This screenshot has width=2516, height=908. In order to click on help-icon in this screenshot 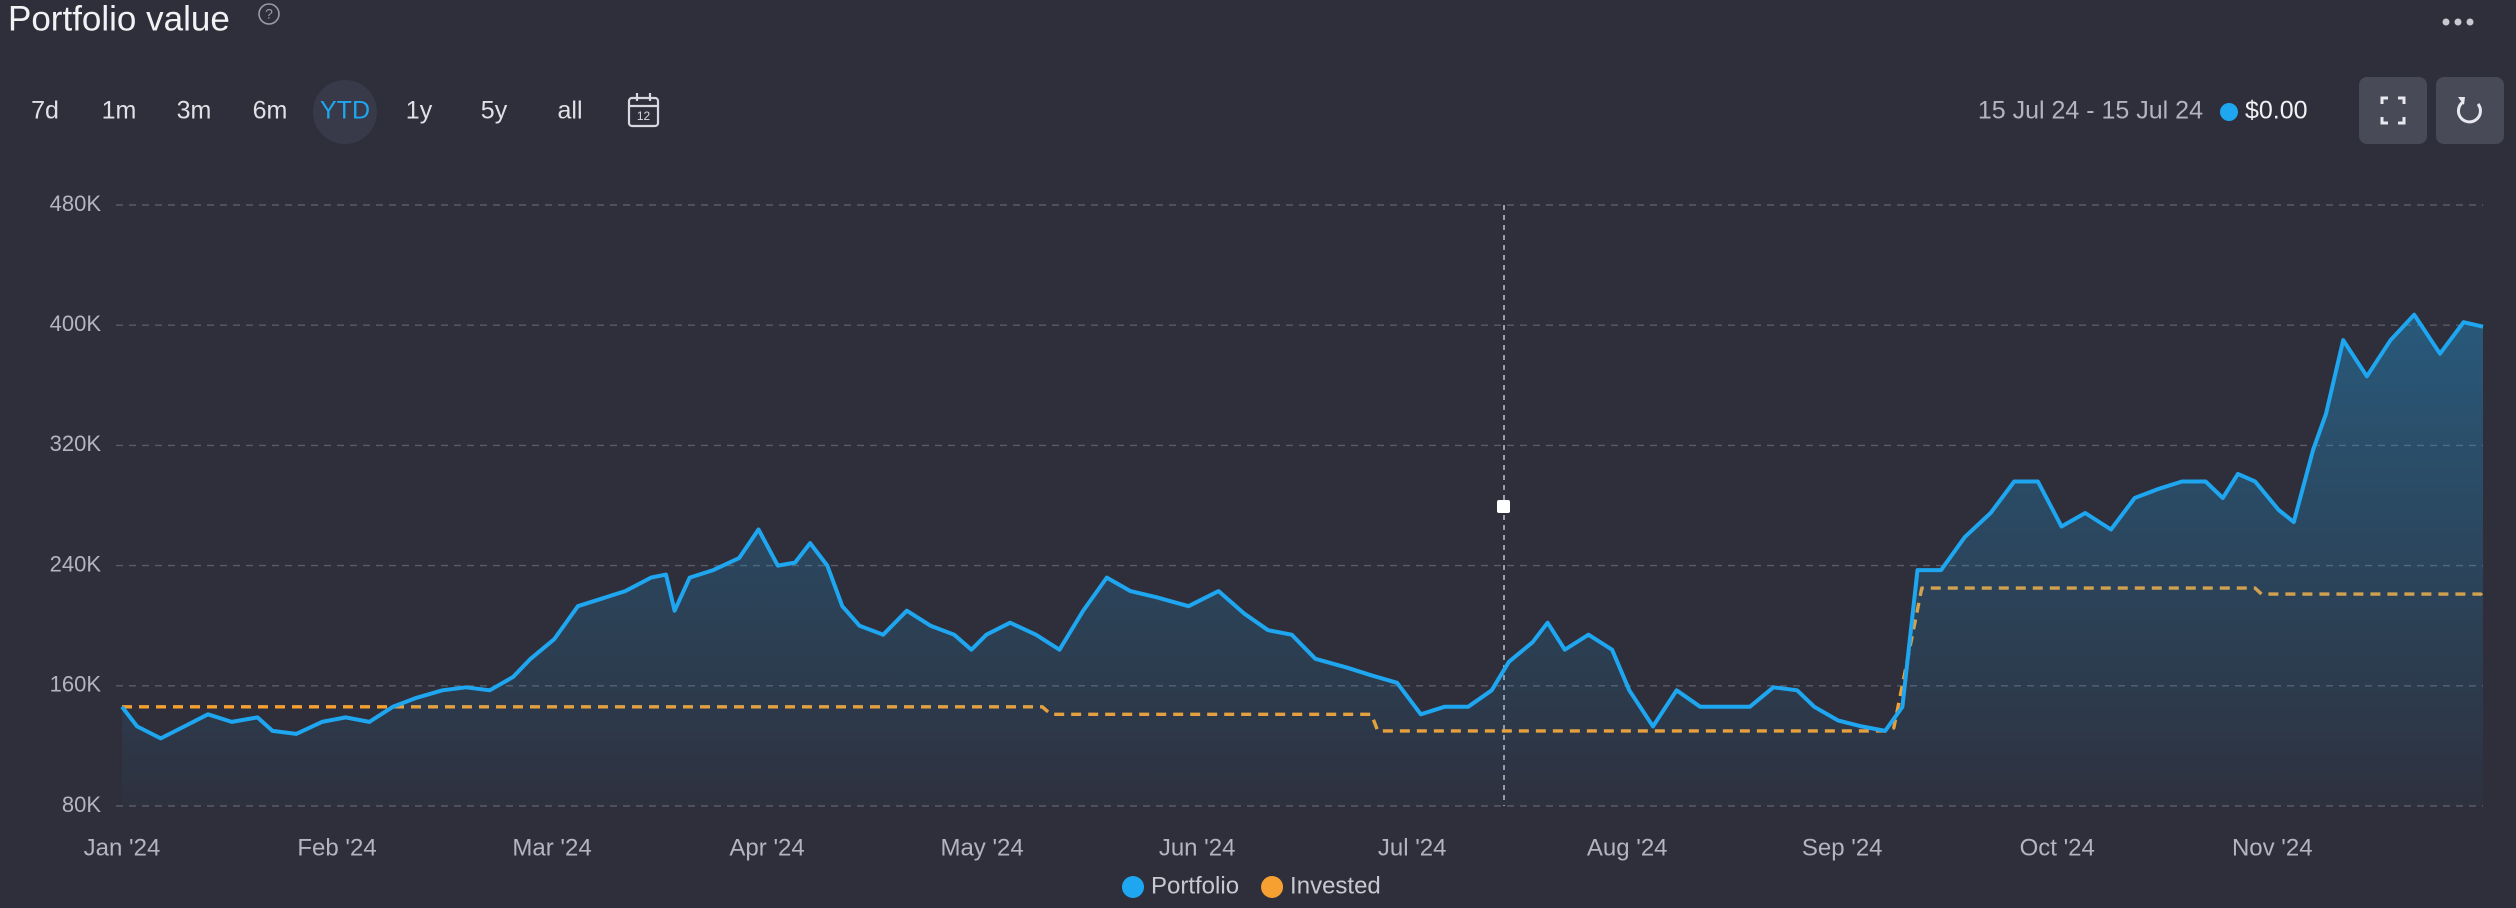, I will do `click(269, 14)`.